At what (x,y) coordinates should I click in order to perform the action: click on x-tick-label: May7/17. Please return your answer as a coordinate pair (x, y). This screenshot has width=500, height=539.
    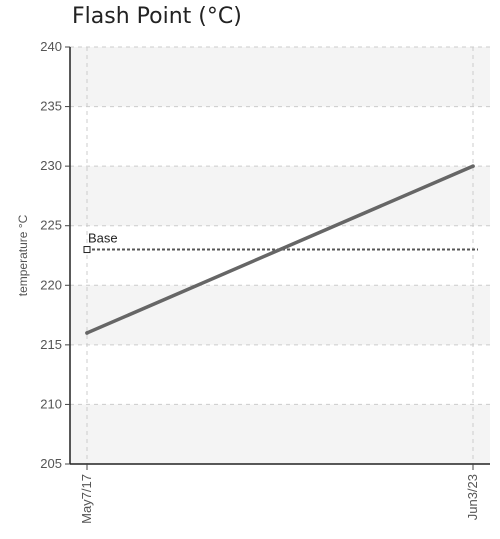
    Looking at the image, I should click on (86, 499).